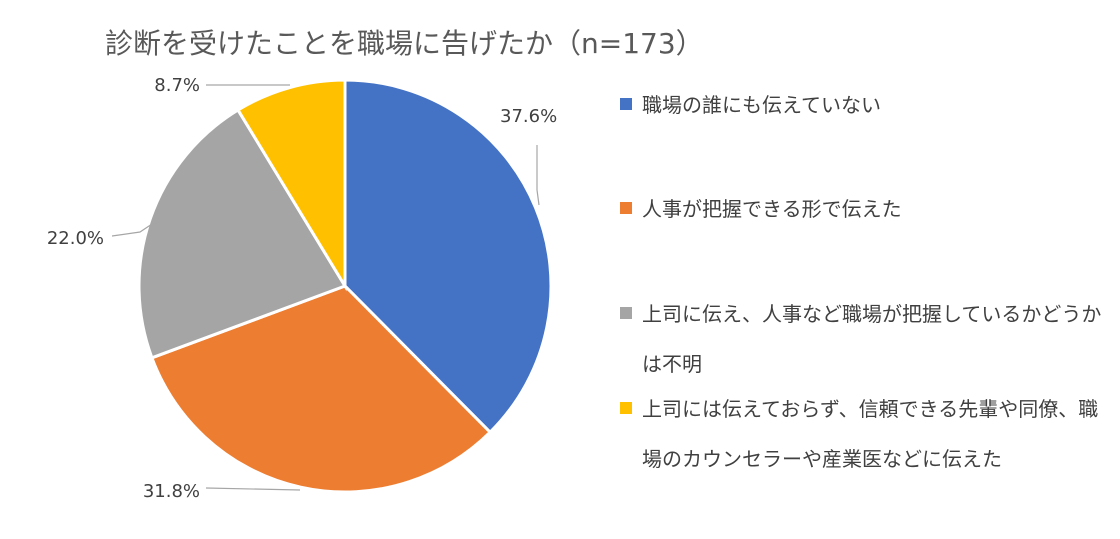 Image resolution: width=1120 pixels, height=539 pixels. What do you see at coordinates (75, 238) in the screenshot?
I see `data-label: 22.0%` at bounding box center [75, 238].